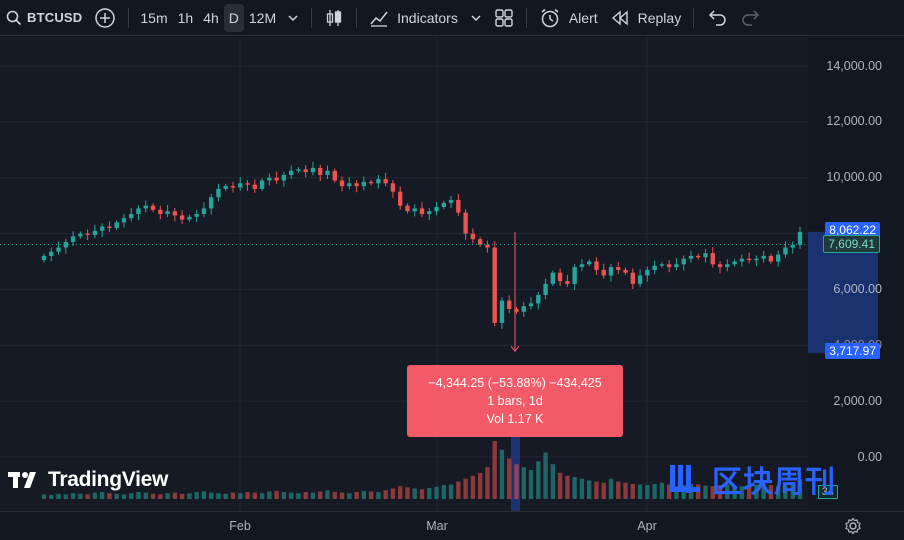 Image resolution: width=904 pixels, height=540 pixels. Describe the element at coordinates (515, 348) in the screenshot. I see `measure-arrow-head` at that location.